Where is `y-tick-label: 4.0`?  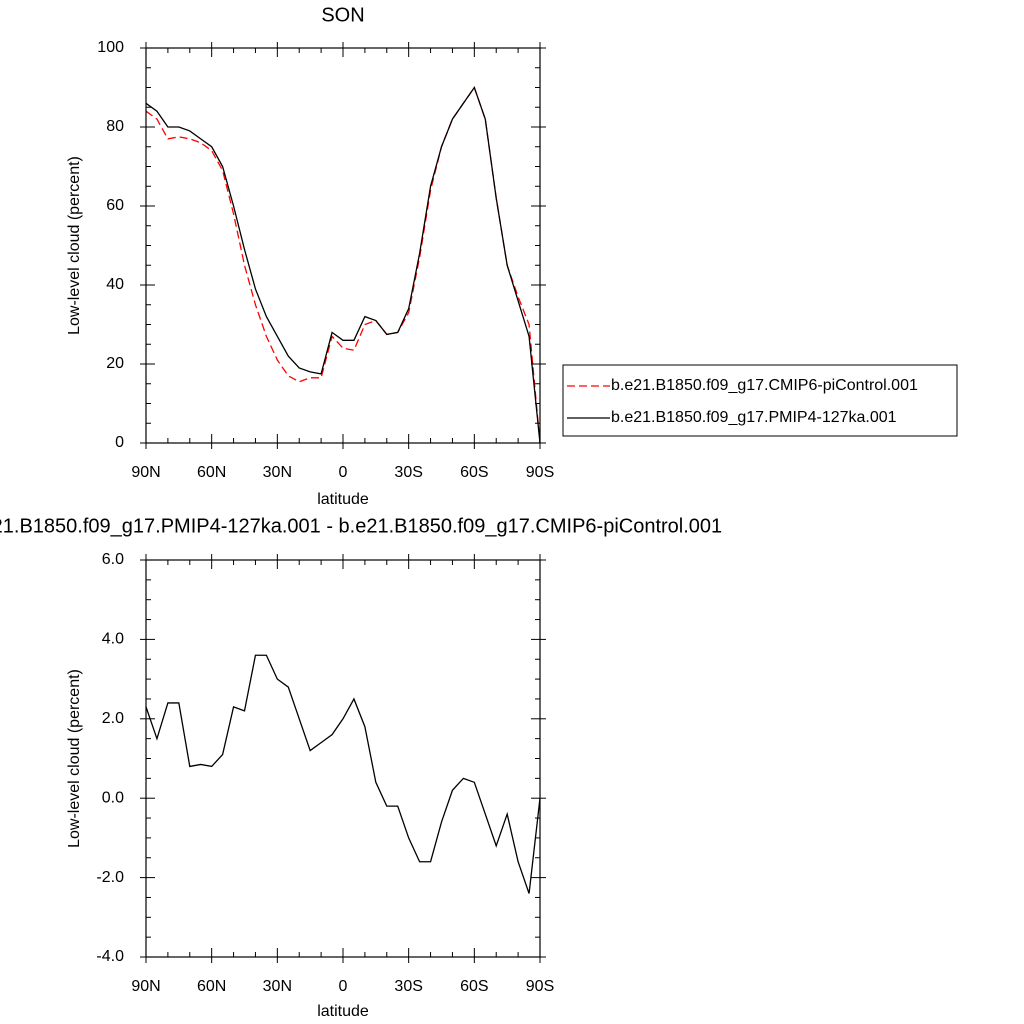 y-tick-label: 4.0 is located at coordinates (113, 639).